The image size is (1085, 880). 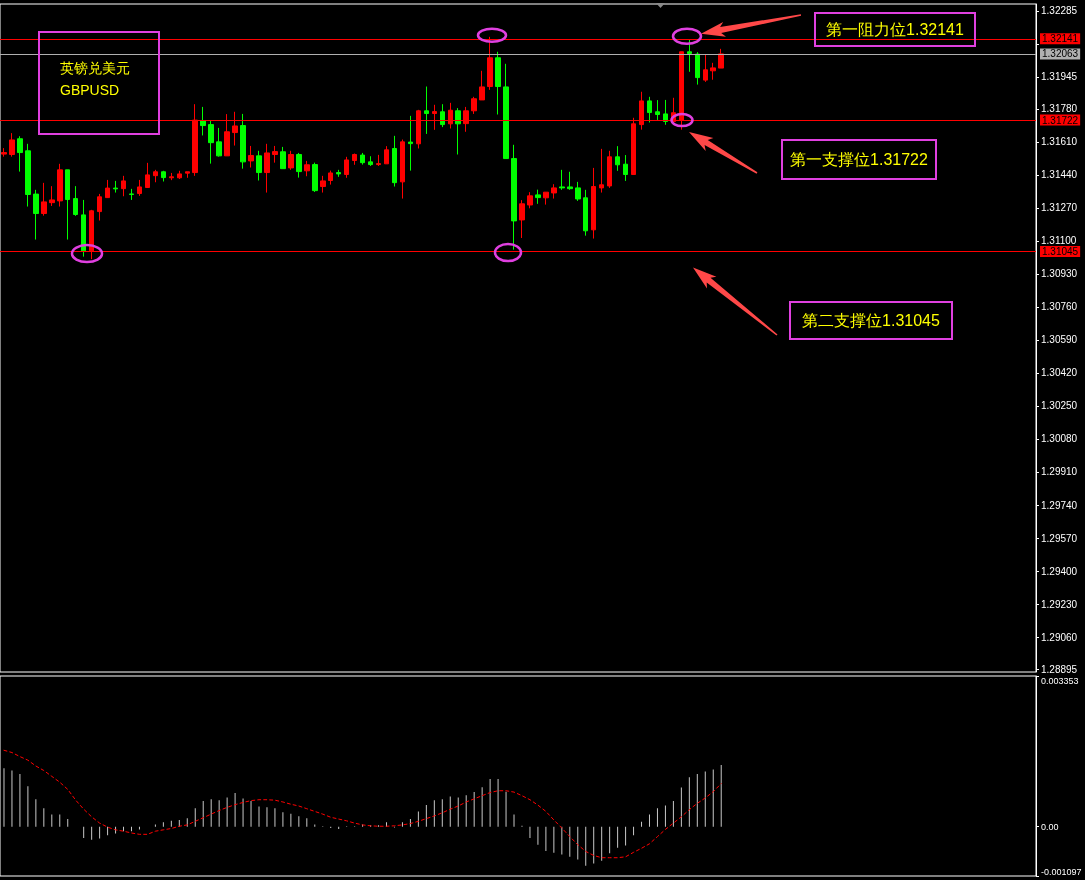 I want to click on y-tick-label: 1.31100, so click(x=1059, y=241).